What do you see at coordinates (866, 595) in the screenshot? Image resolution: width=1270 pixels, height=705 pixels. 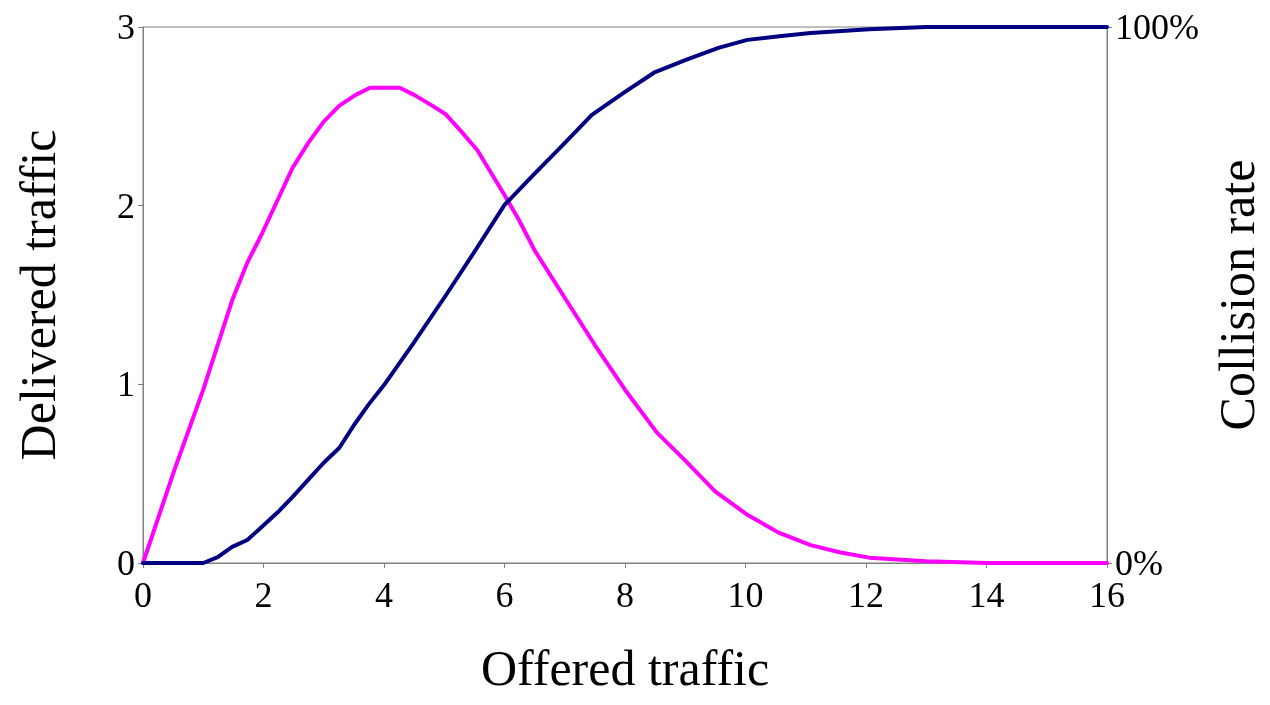 I see `x-tick-label: 12` at bounding box center [866, 595].